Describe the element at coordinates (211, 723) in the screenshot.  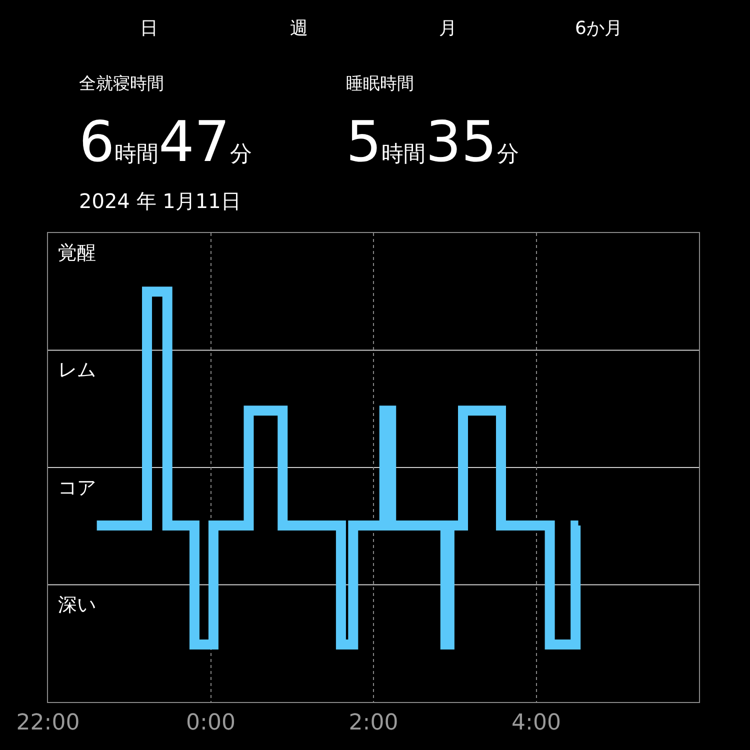
I see `x-tick-label: 0:00` at that location.